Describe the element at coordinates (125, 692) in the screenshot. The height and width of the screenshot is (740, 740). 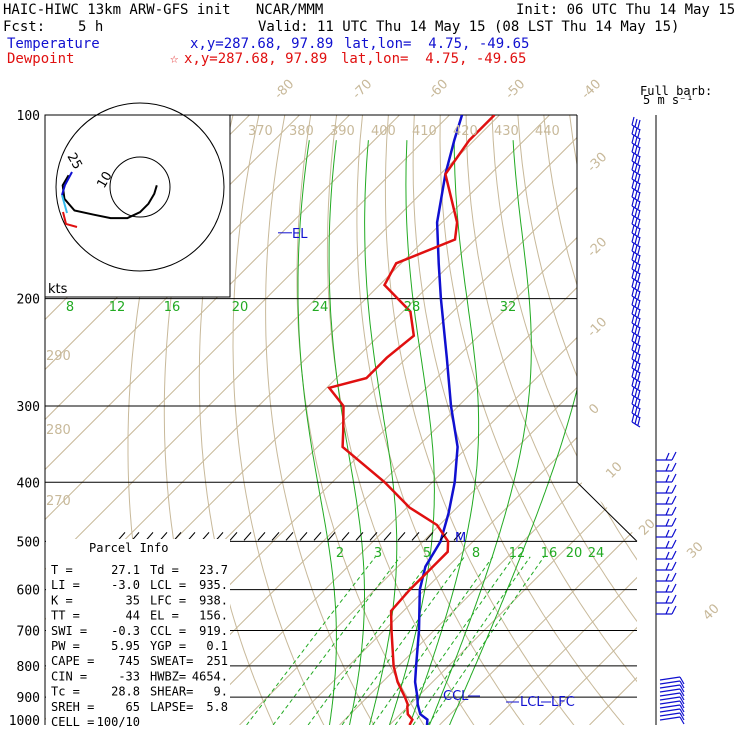
I see `parcel-stat-value: 28.8` at that location.